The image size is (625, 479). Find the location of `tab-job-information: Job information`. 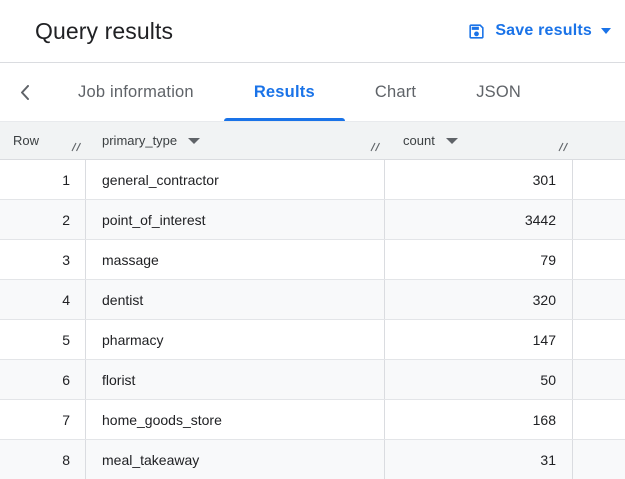

tab-job-information: Job information is located at coordinates (136, 91).